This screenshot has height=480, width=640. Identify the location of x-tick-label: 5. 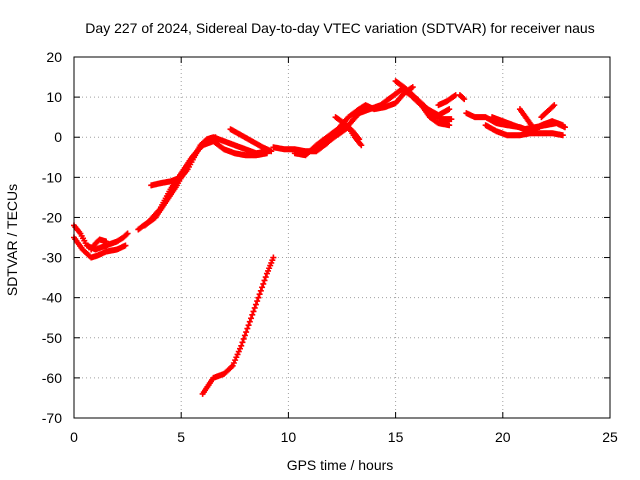
(181, 437).